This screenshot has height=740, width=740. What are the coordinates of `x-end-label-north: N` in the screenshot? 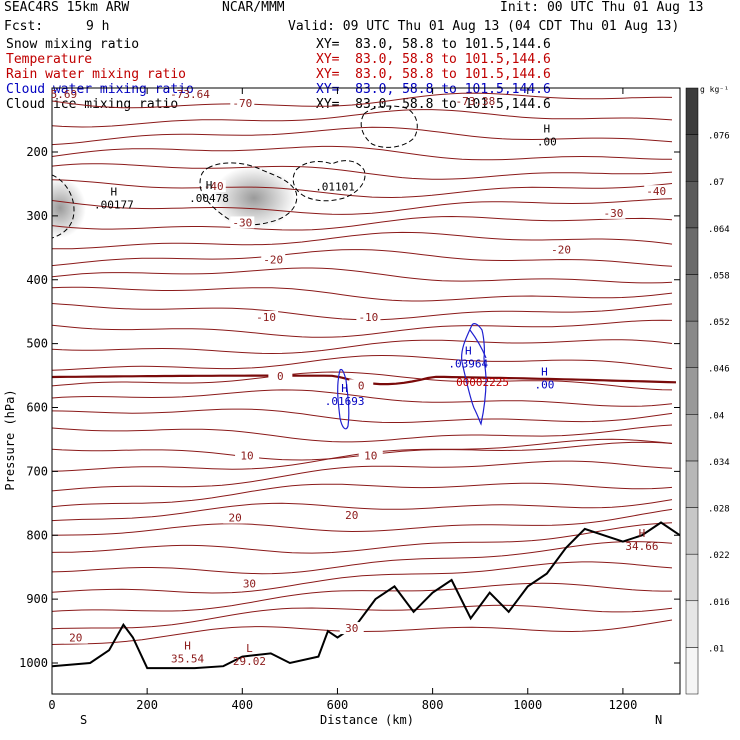 It's located at (658, 720).